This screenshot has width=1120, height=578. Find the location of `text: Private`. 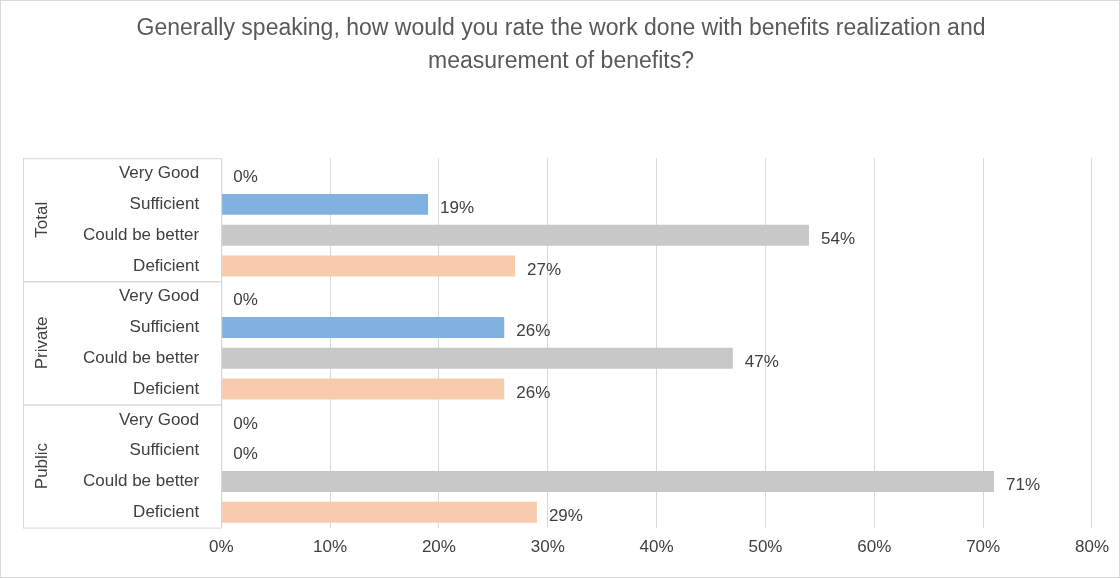

text: Private is located at coordinates (41, 343).